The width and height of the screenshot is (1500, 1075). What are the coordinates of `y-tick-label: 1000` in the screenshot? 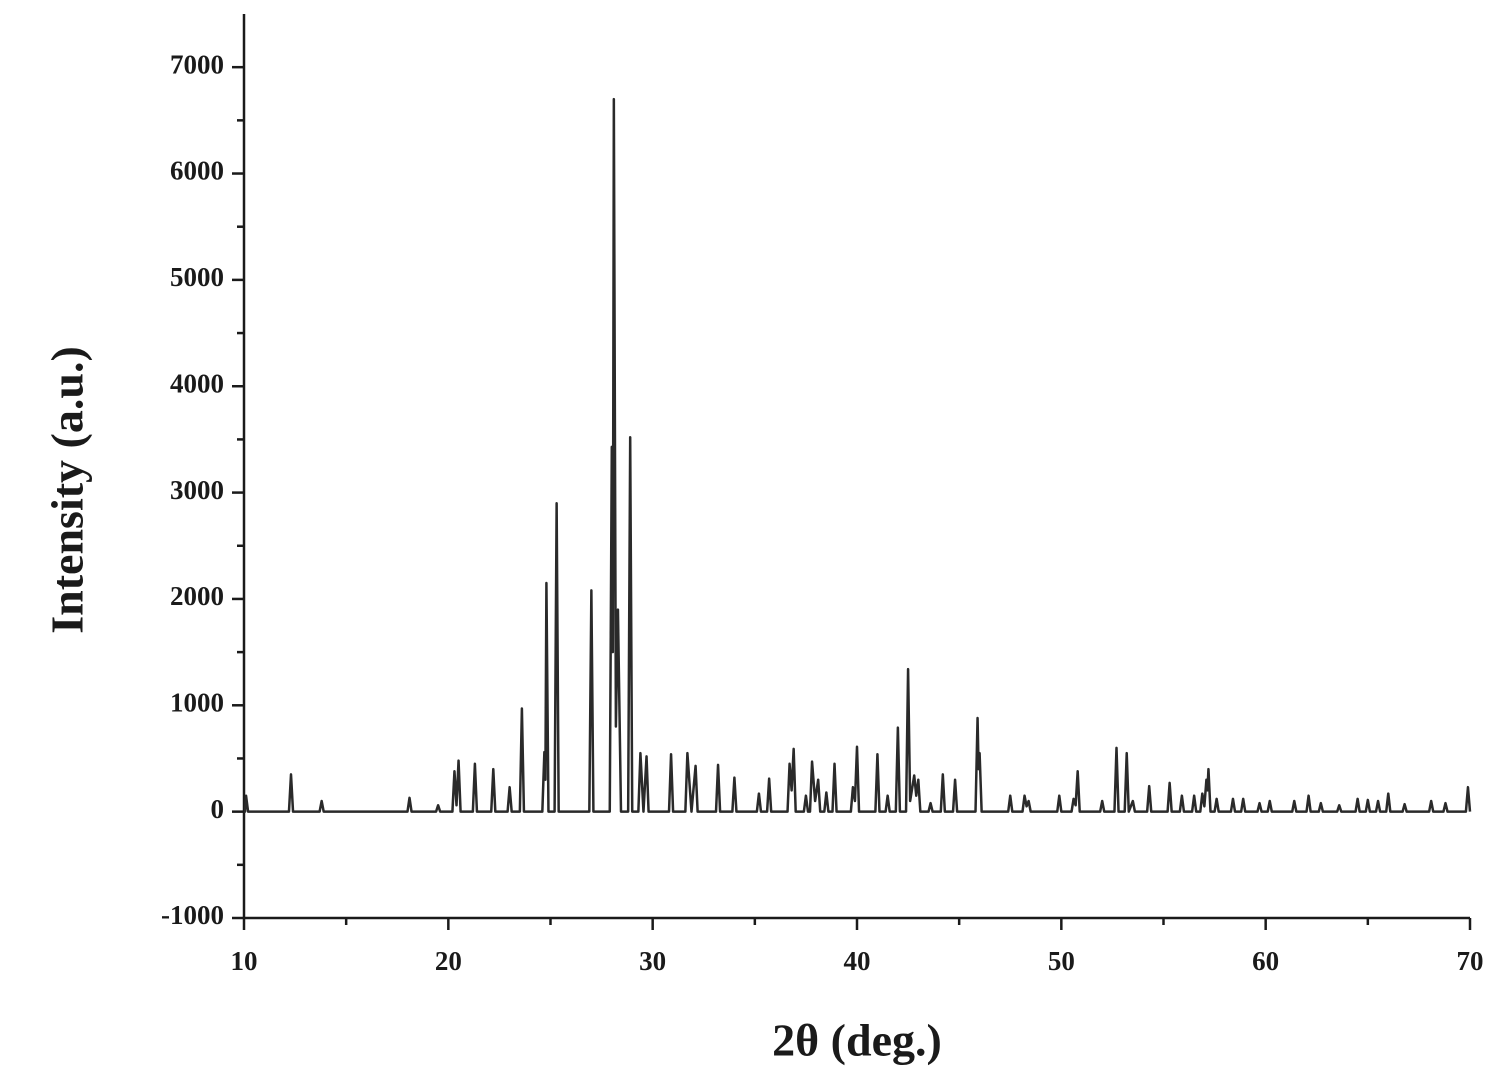 It's located at (197, 702).